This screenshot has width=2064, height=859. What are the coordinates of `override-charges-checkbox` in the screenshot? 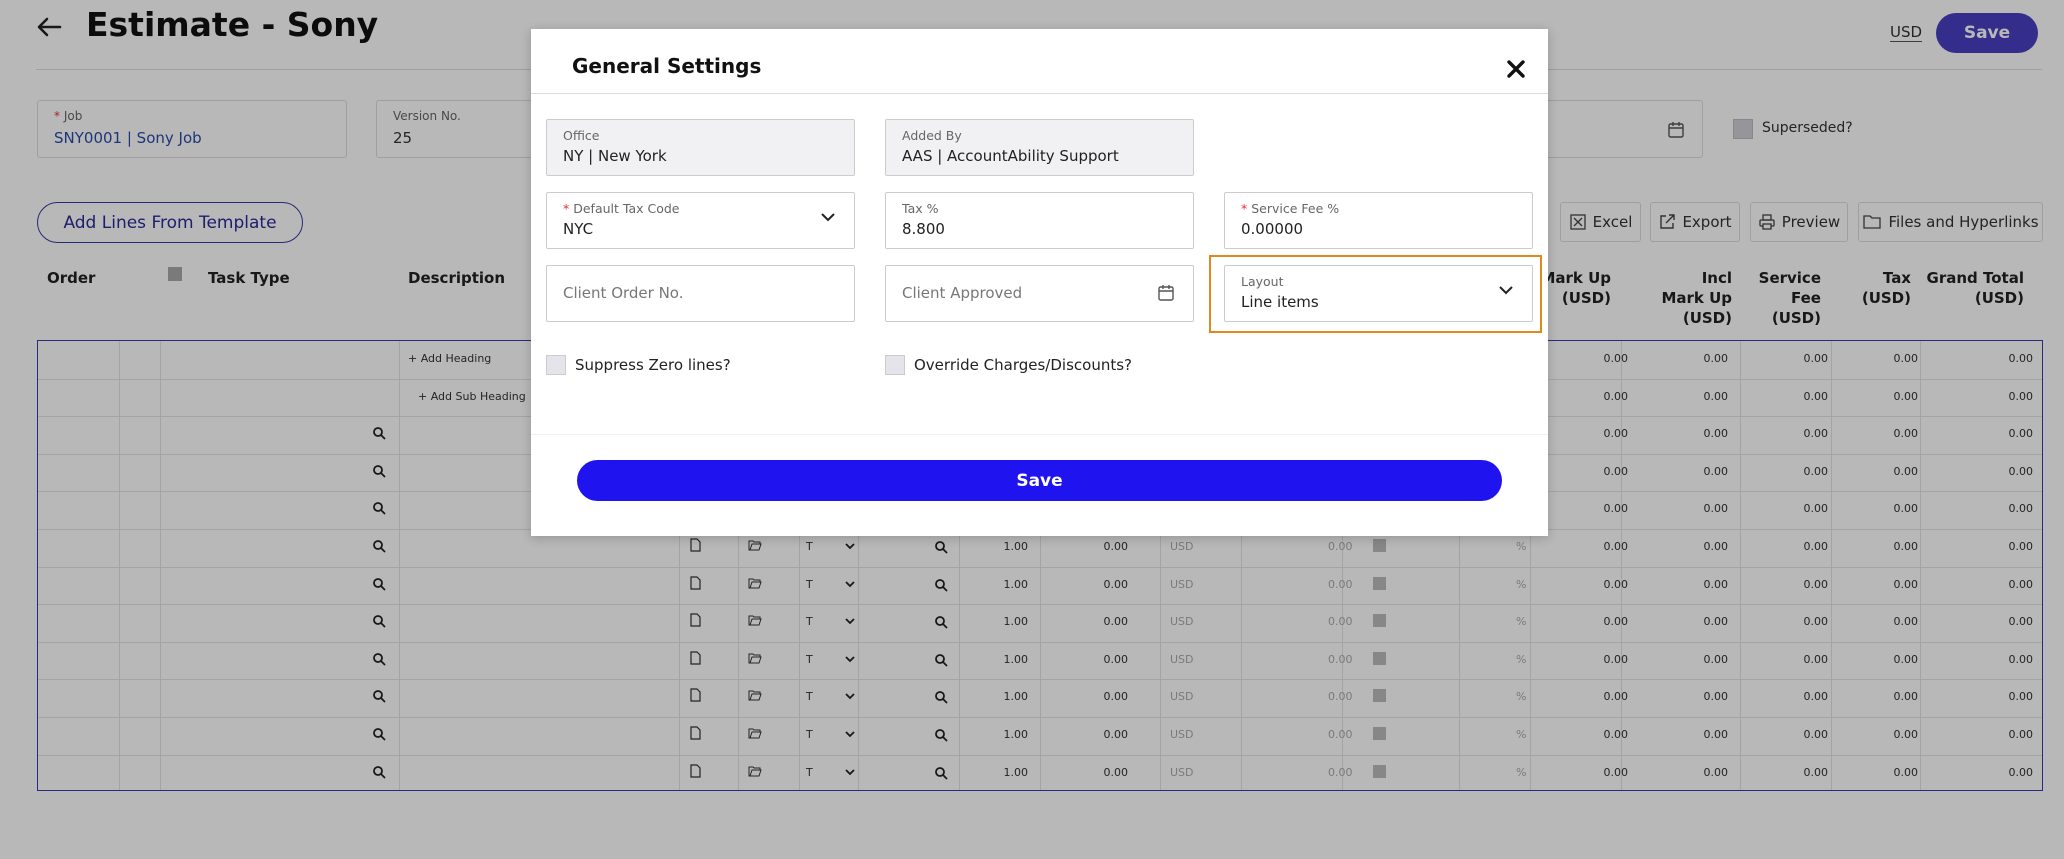 It's located at (895, 365).